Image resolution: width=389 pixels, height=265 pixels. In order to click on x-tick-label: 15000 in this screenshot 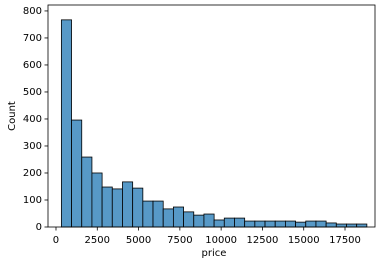, I will do `click(304, 240)`.